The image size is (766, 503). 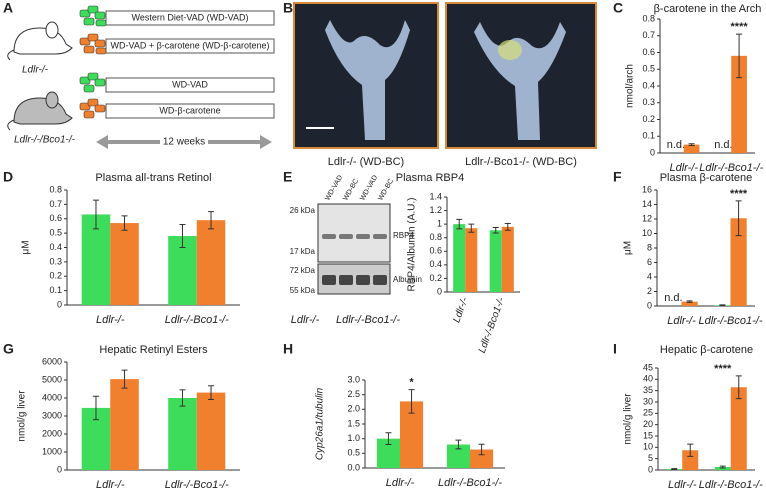 I want to click on diet-label: WD-VAD + β-carotene (WD-β-carotene), so click(x=190, y=45).